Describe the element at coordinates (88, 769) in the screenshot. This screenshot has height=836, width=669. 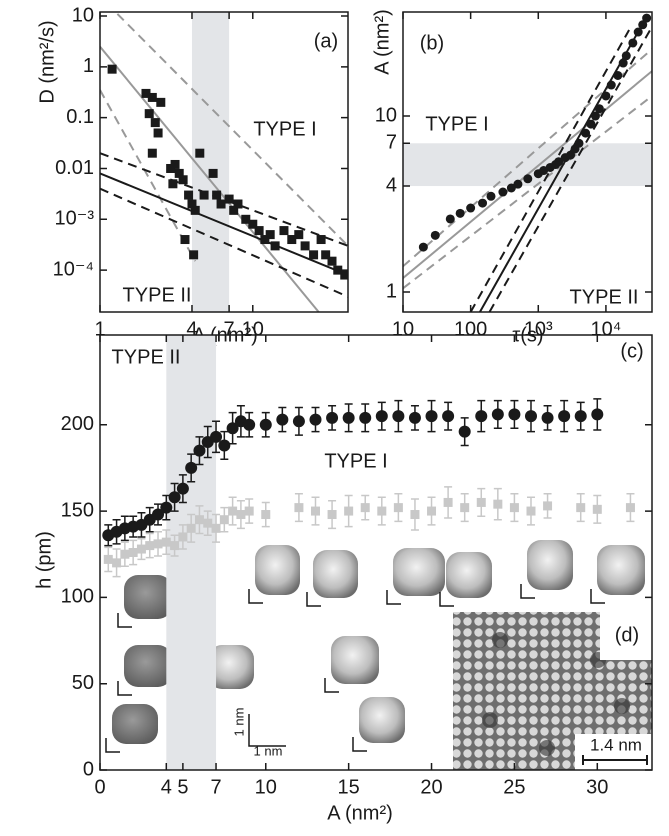
I see `y-tick-label: 0` at that location.